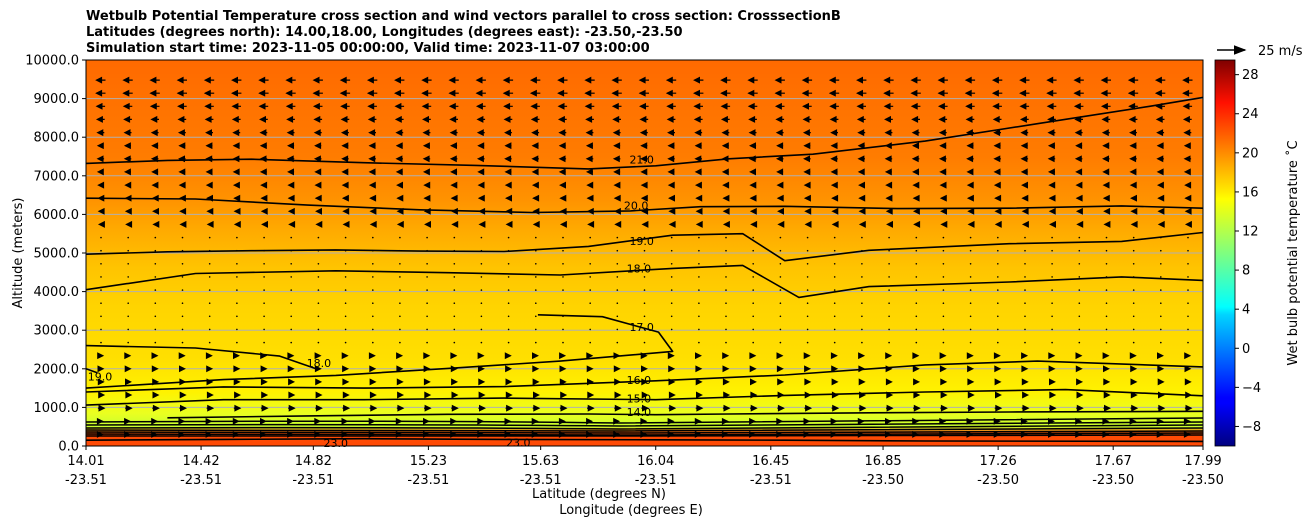 Image resolution: width=1311 pixels, height=526 pixels. I want to click on x-tick-lat: 16.85, so click(882, 461).